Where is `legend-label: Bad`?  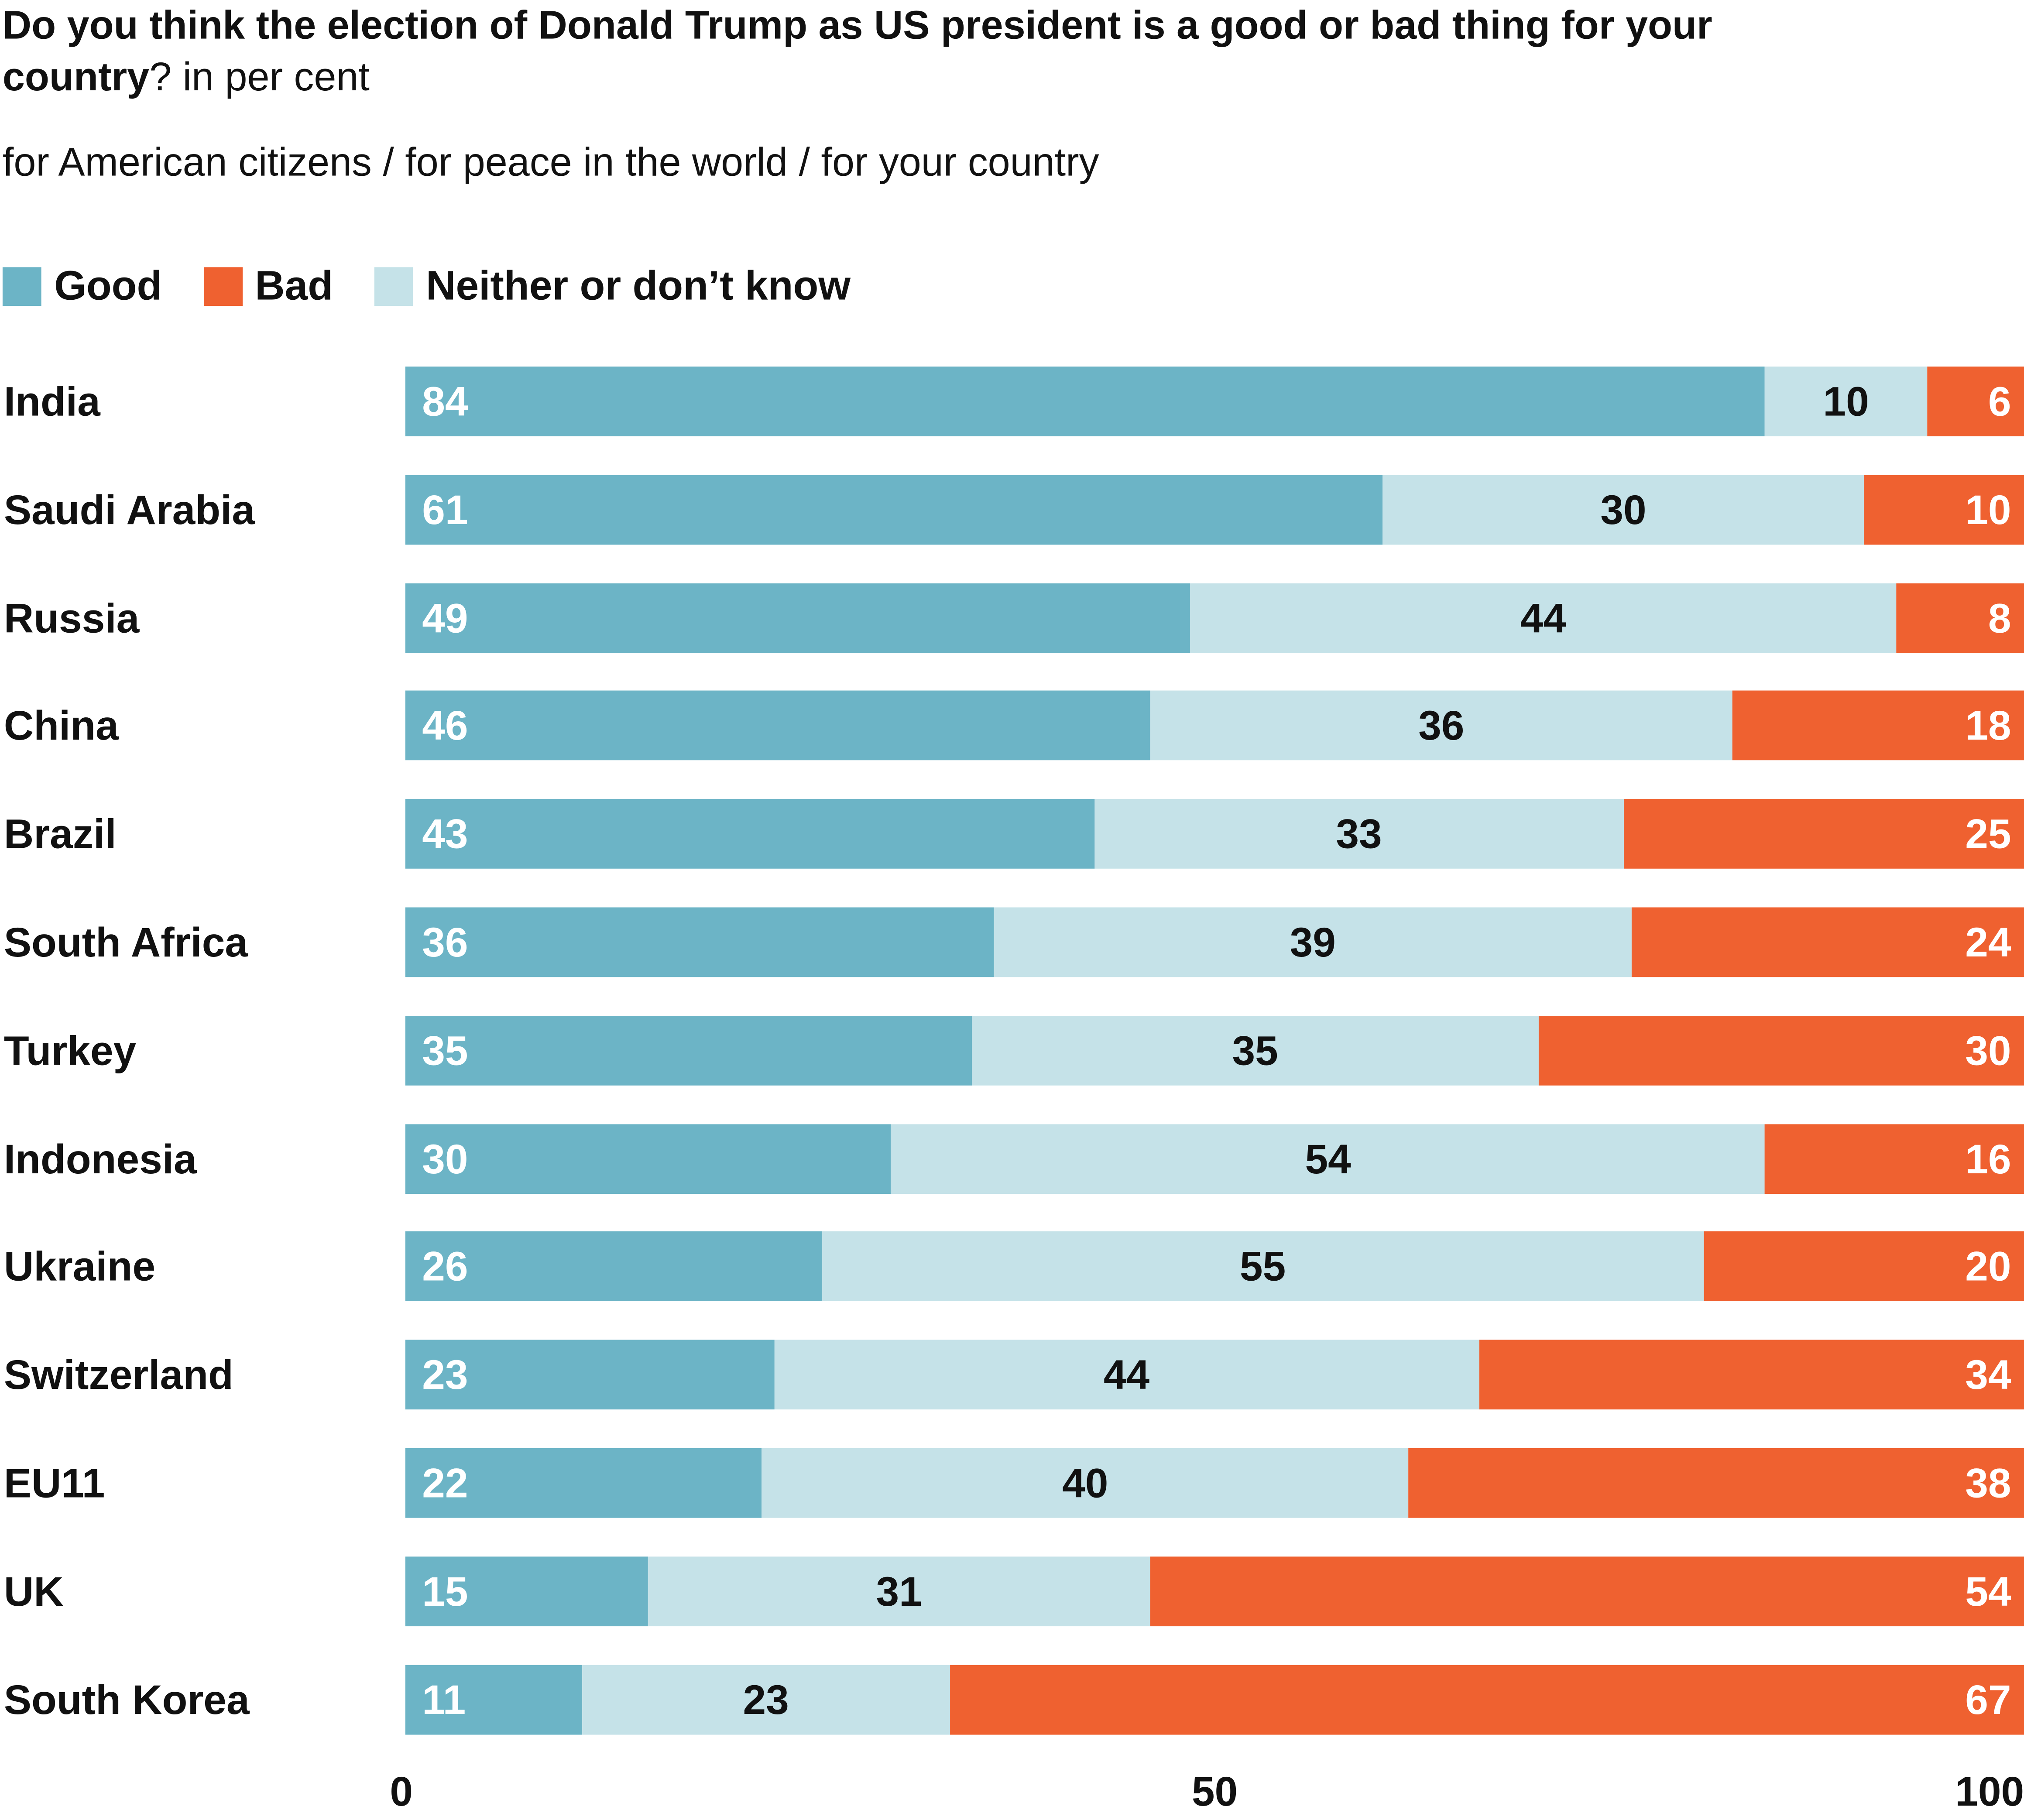
legend-label: Bad is located at coordinates (294, 285).